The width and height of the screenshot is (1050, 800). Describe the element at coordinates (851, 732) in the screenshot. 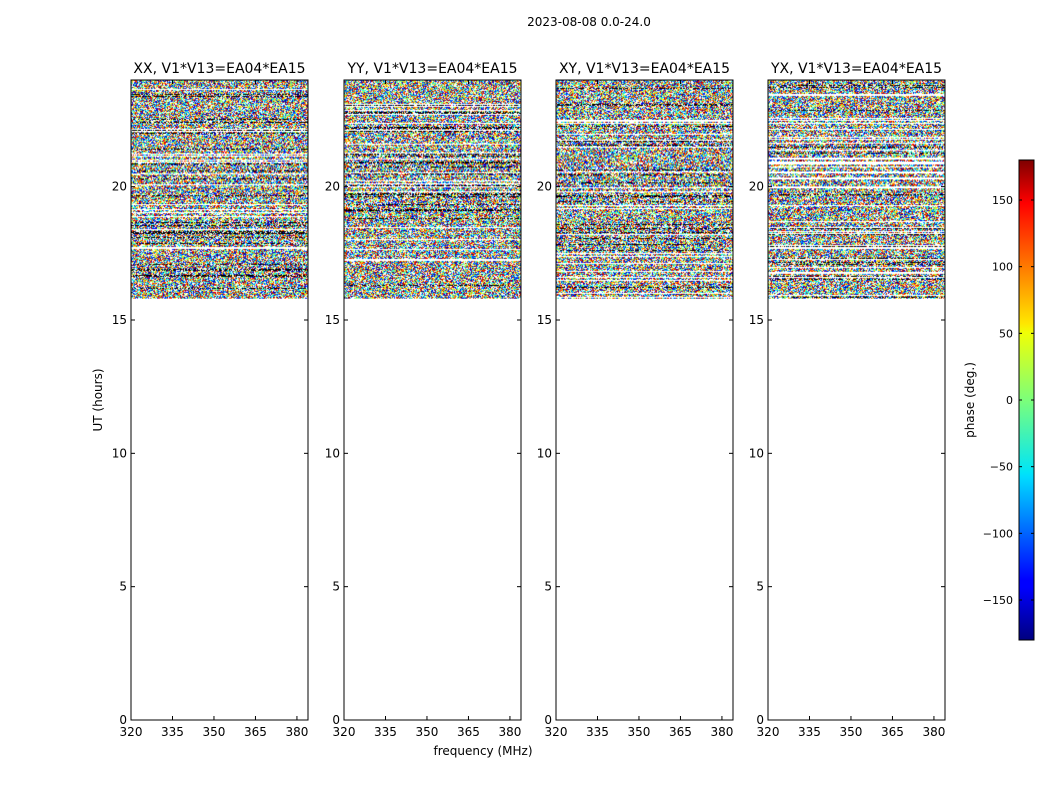

I see `x-tick-label-yx: 350` at that location.